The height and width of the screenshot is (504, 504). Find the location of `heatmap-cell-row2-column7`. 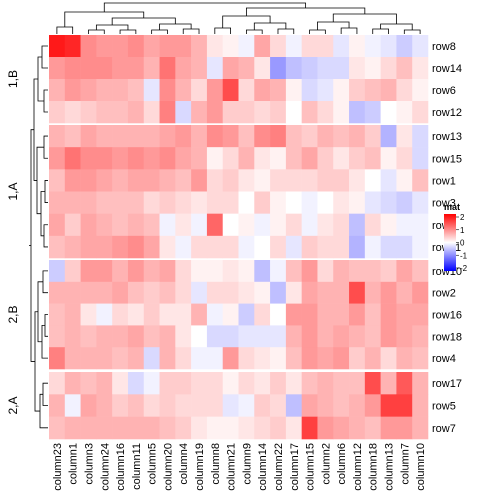

heatmap-cell-row2-column7 is located at coordinates (404, 292).